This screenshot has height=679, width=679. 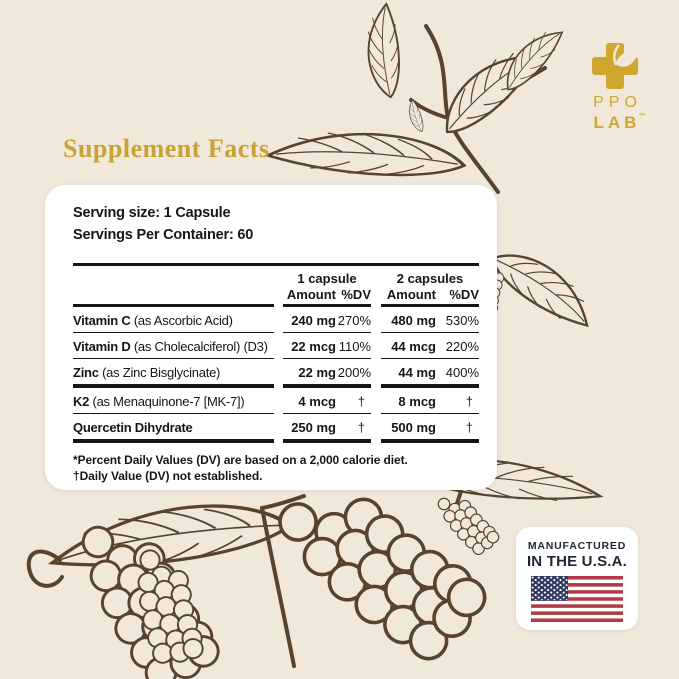 I want to click on dv-1-capsule: 200%, so click(x=353, y=373).